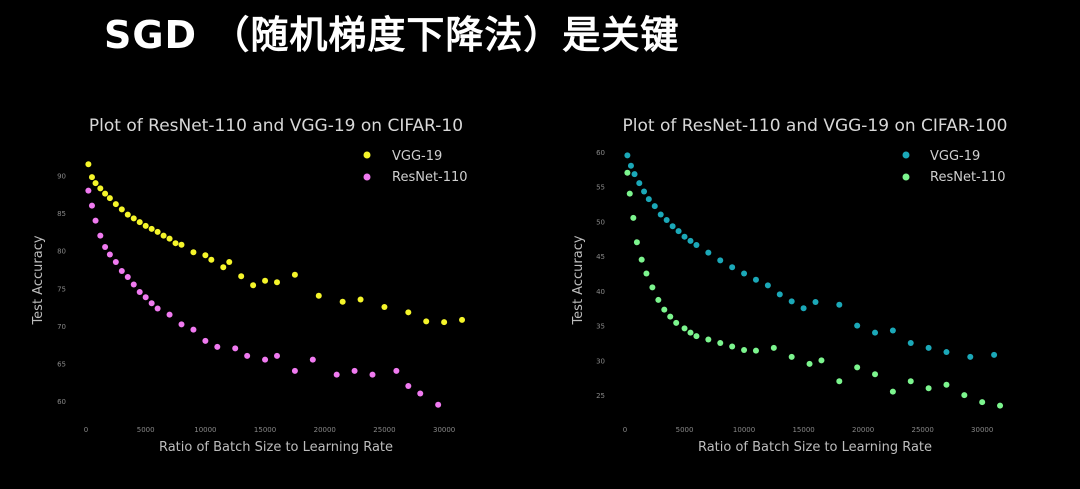 Image resolution: width=1080 pixels, height=489 pixels. I want to click on x-tick-label: 5000, so click(146, 430).